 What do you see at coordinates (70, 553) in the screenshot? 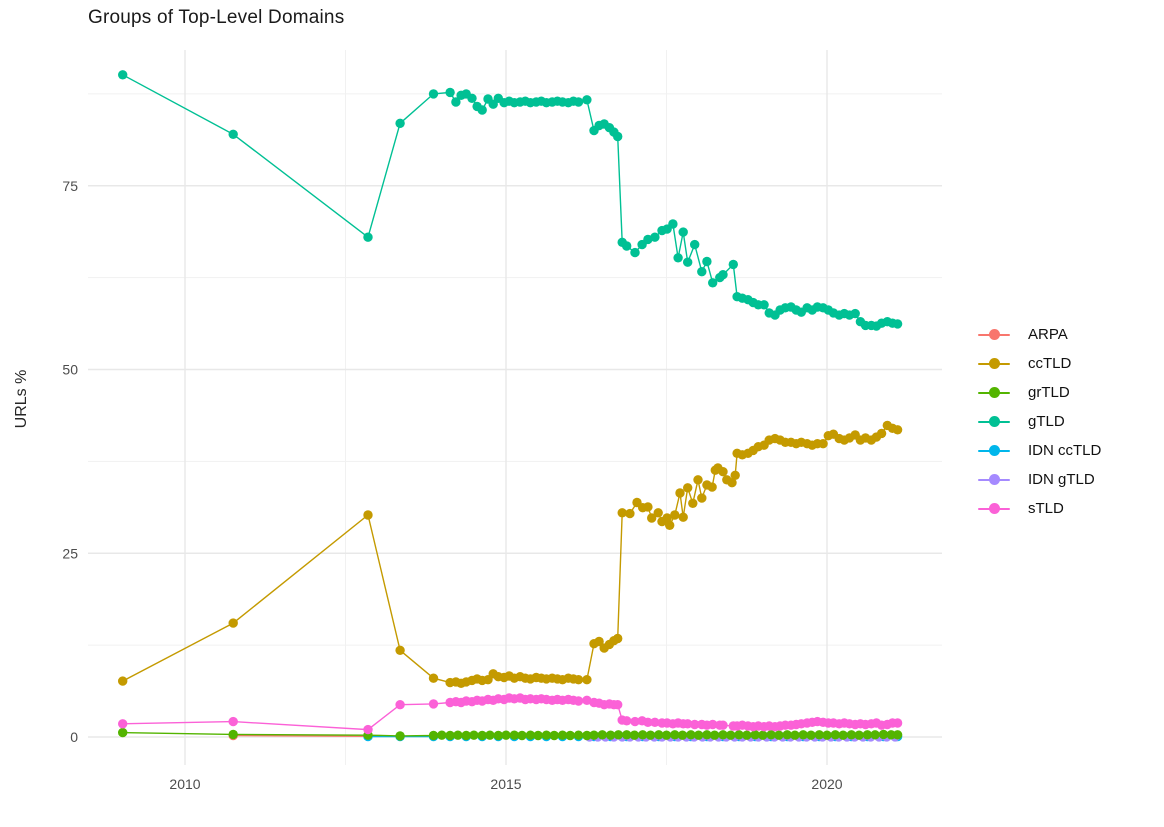
I see `y-tick-label: 25` at bounding box center [70, 553].